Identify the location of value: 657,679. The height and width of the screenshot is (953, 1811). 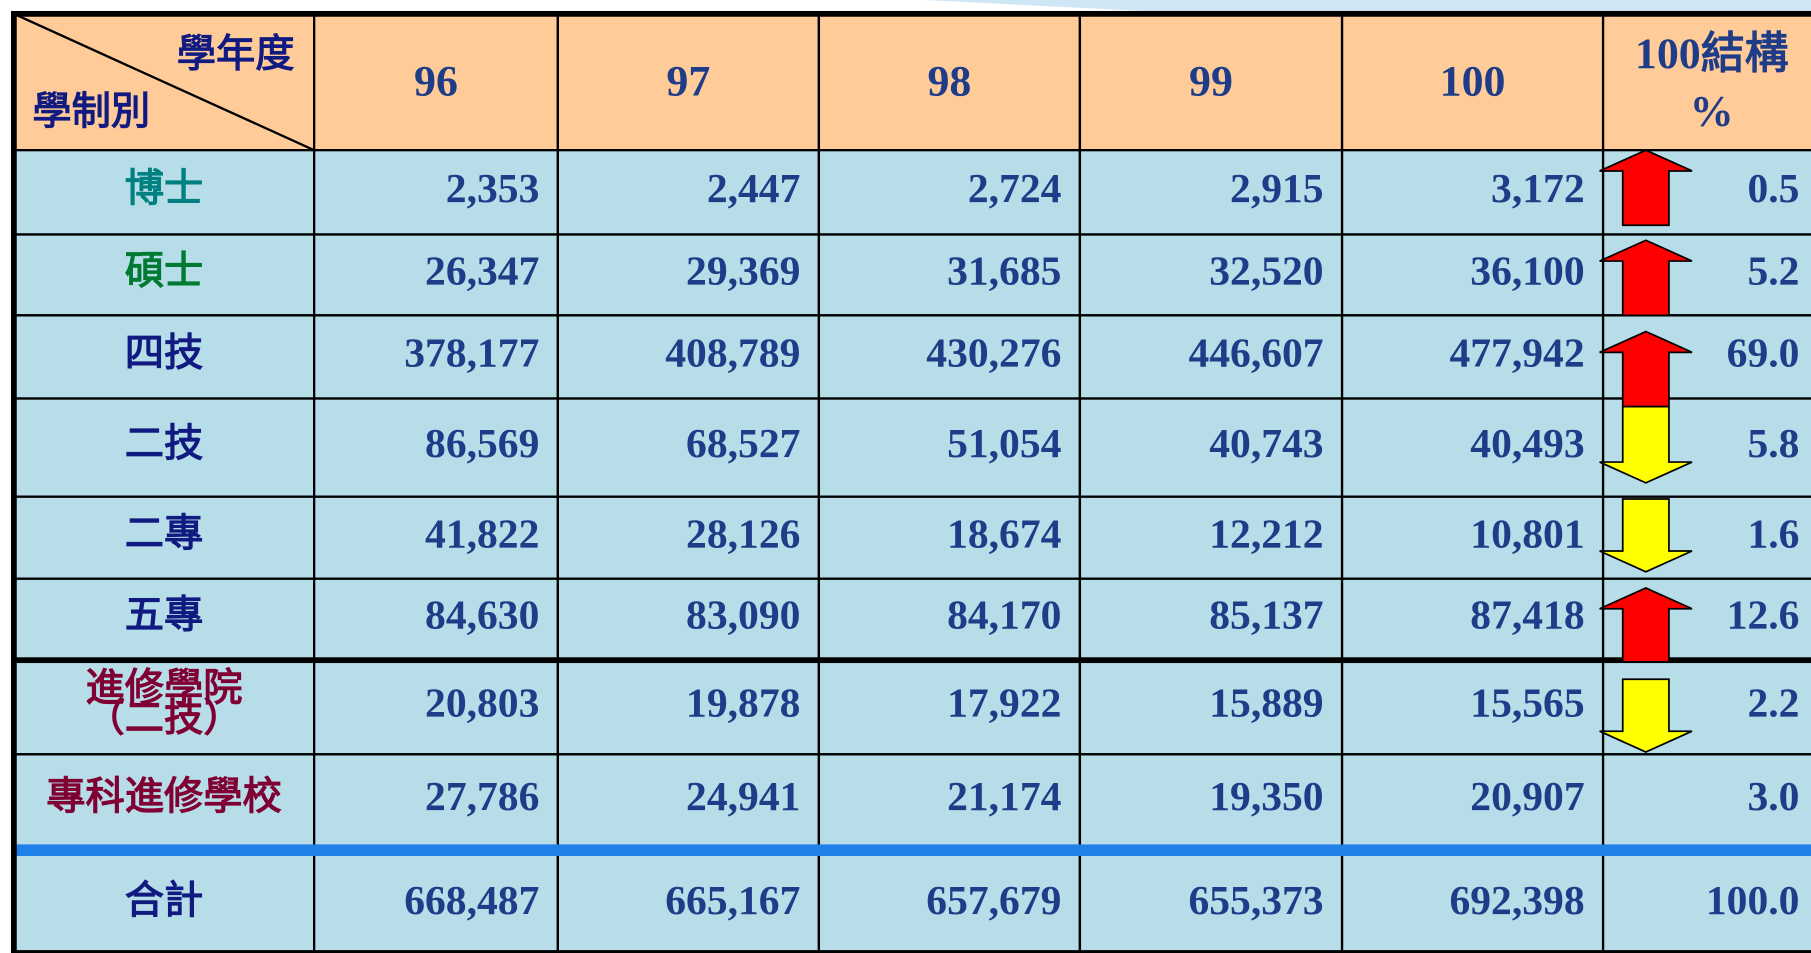
(993, 900).